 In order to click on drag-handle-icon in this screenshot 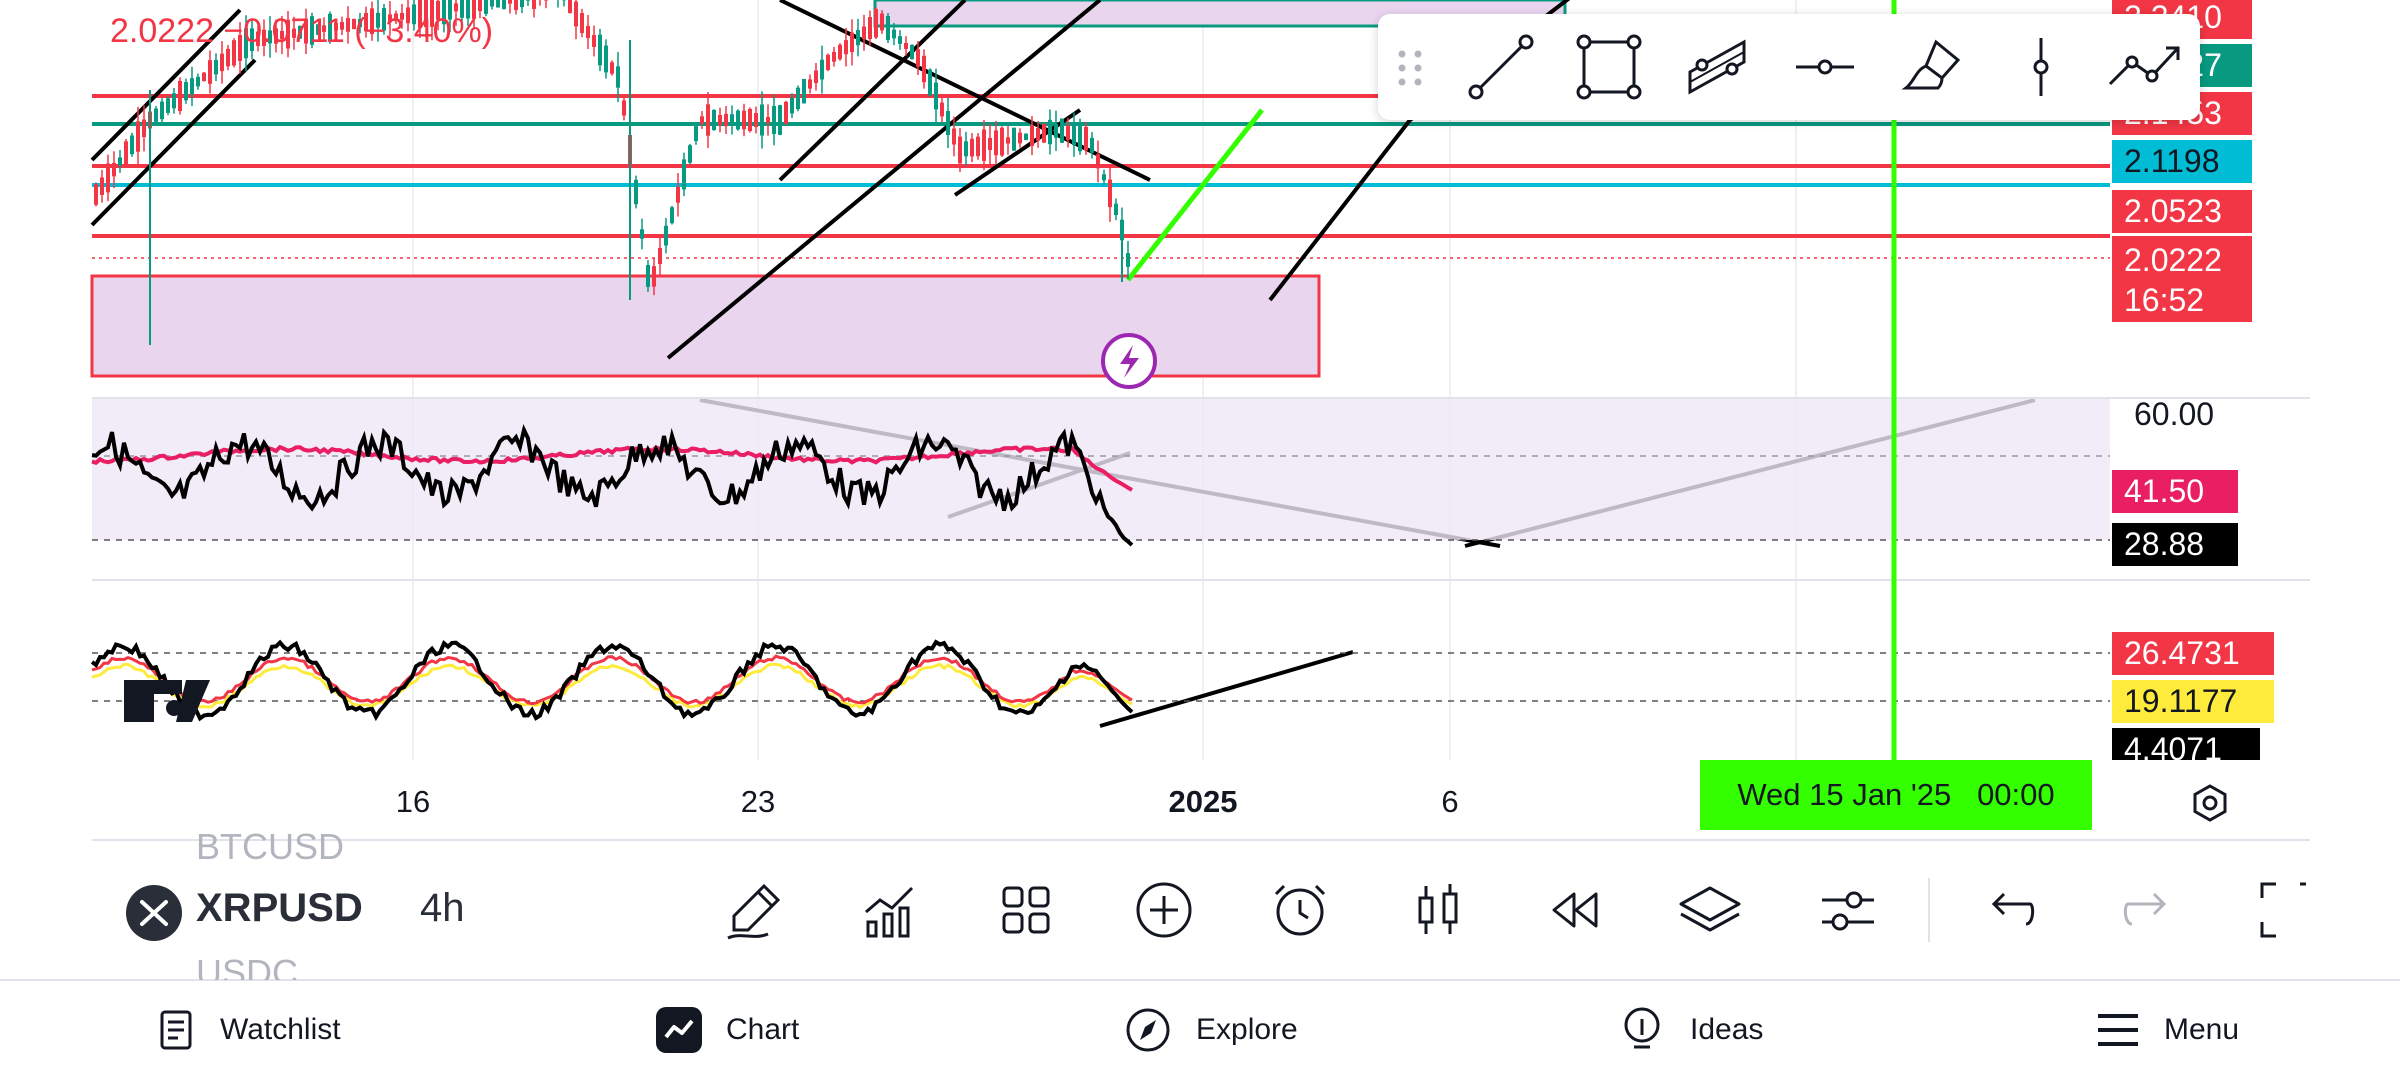, I will do `click(1411, 68)`.